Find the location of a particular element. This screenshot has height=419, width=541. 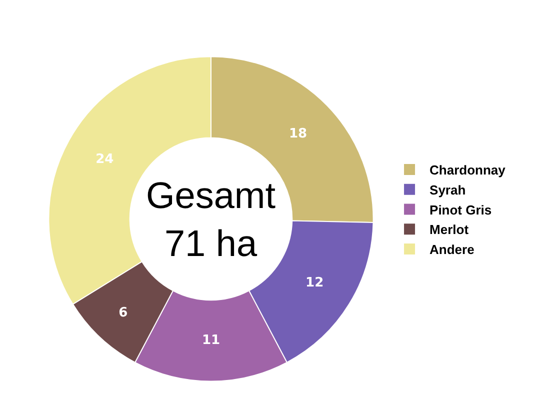

legend-label: Syrah is located at coordinates (448, 190).